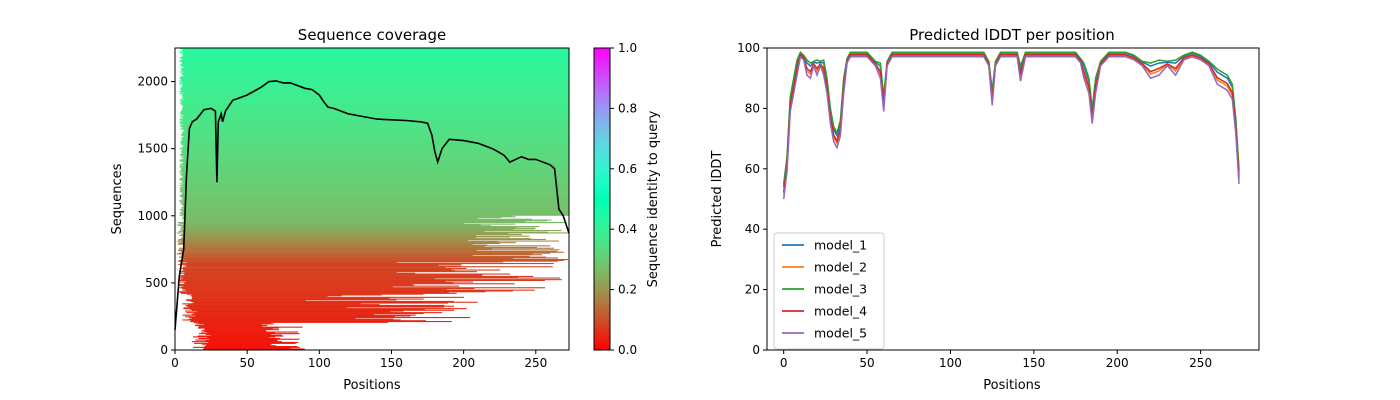  What do you see at coordinates (627, 290) in the screenshot?
I see `colorbar-tick-label: 0.2` at bounding box center [627, 290].